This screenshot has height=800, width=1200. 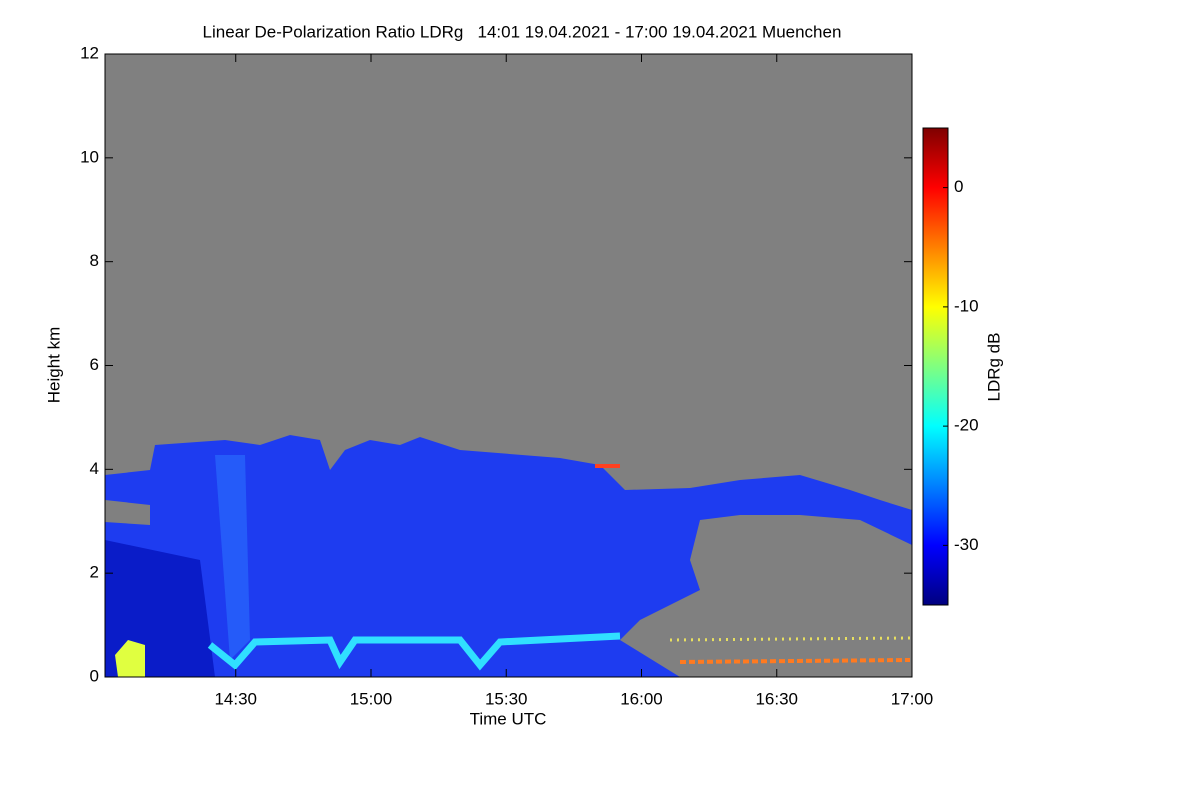 I want to click on y-tick-label: 12, so click(x=89, y=52).